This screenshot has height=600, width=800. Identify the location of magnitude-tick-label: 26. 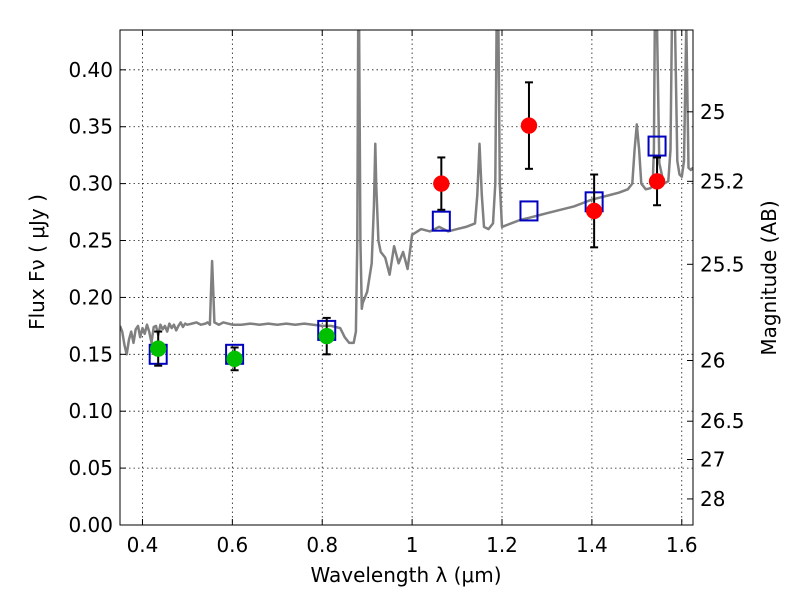
(712, 361).